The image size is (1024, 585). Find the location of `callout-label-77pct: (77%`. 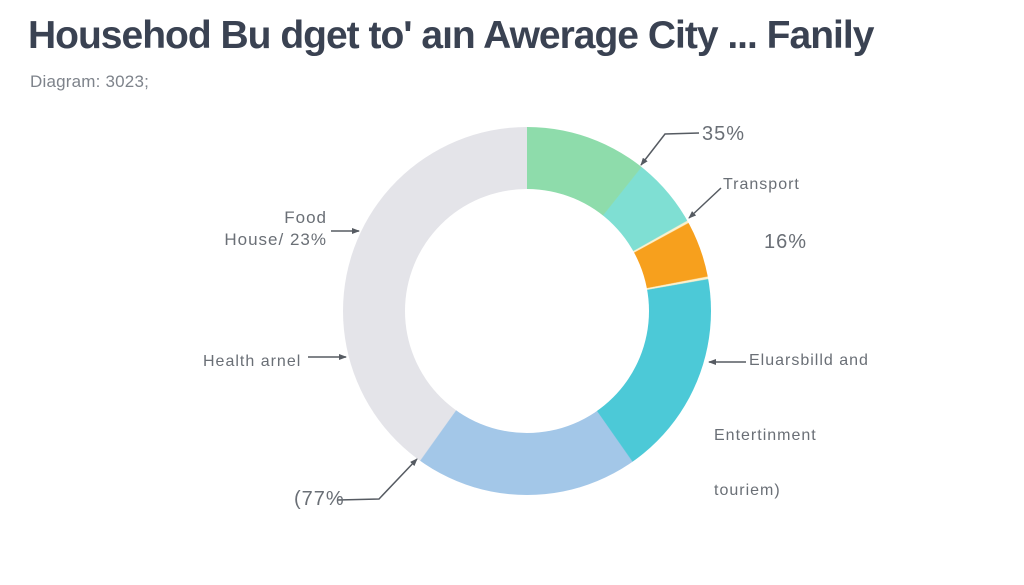

callout-label-77pct: (77% is located at coordinates (319, 499).